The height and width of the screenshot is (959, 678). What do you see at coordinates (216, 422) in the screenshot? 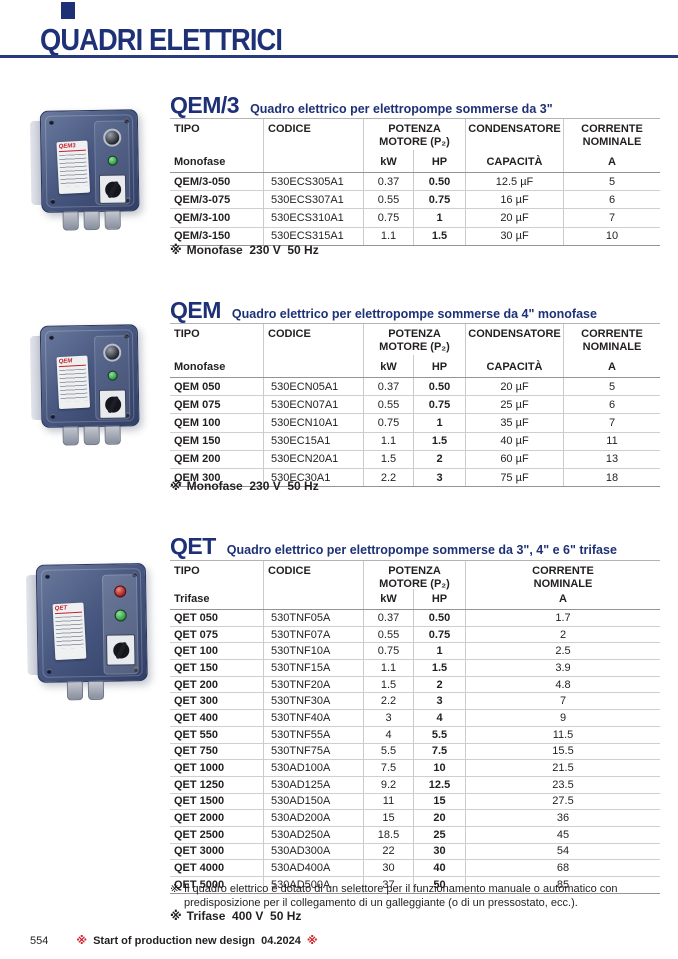
I see `cell-tipo: QEM 100` at bounding box center [216, 422].